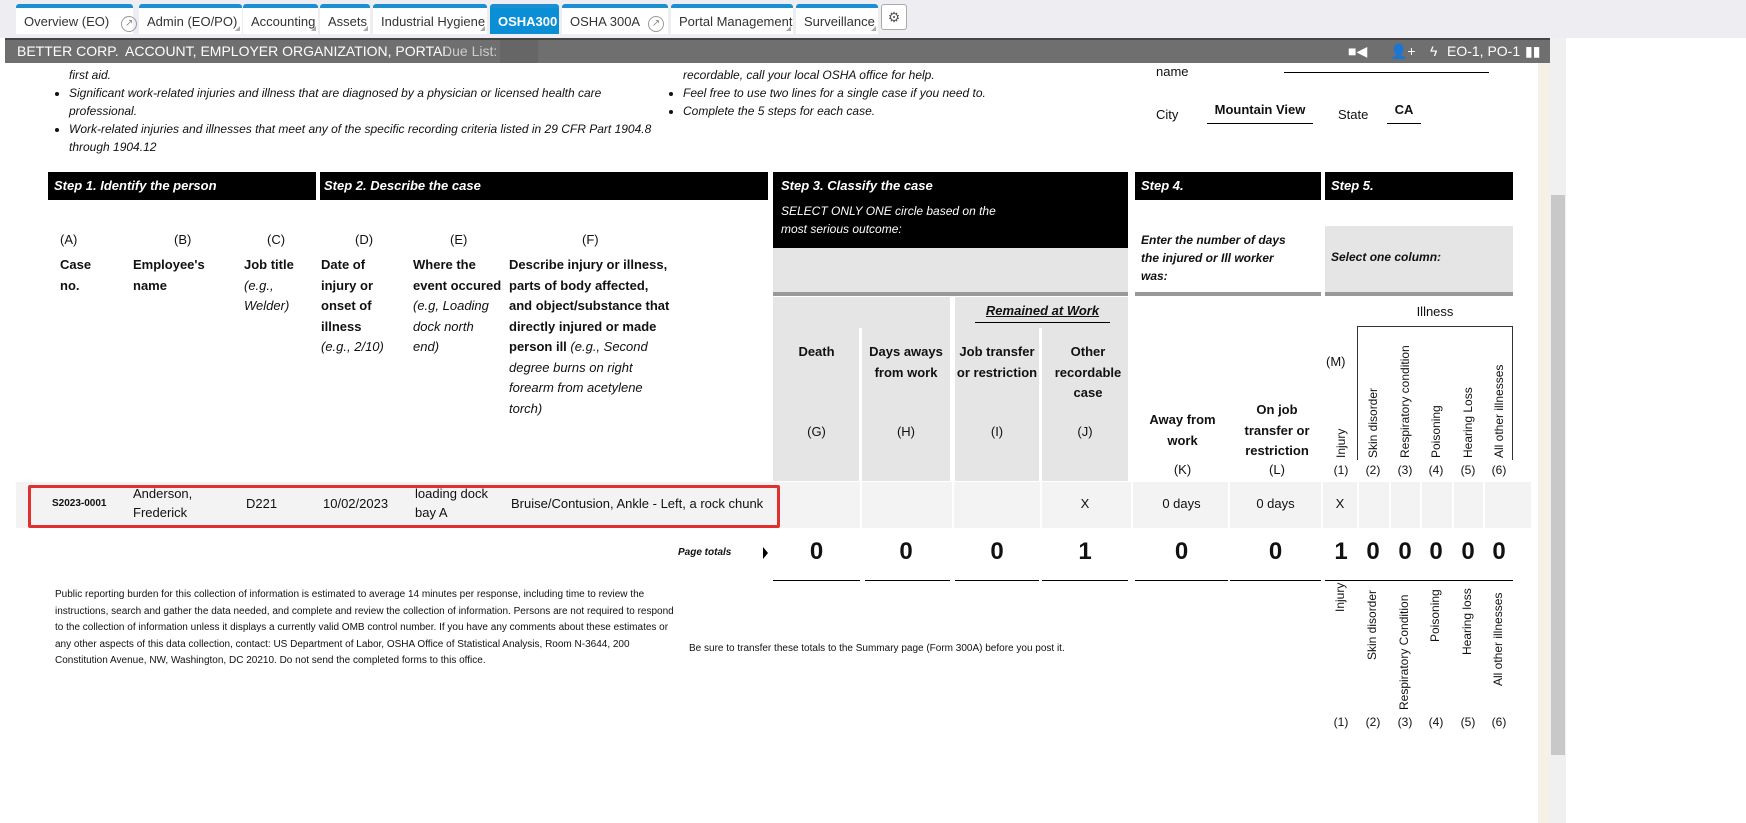  Describe the element at coordinates (352, 346) in the screenshot. I see `col-d-hint: (e.g., 2/10)` at that location.